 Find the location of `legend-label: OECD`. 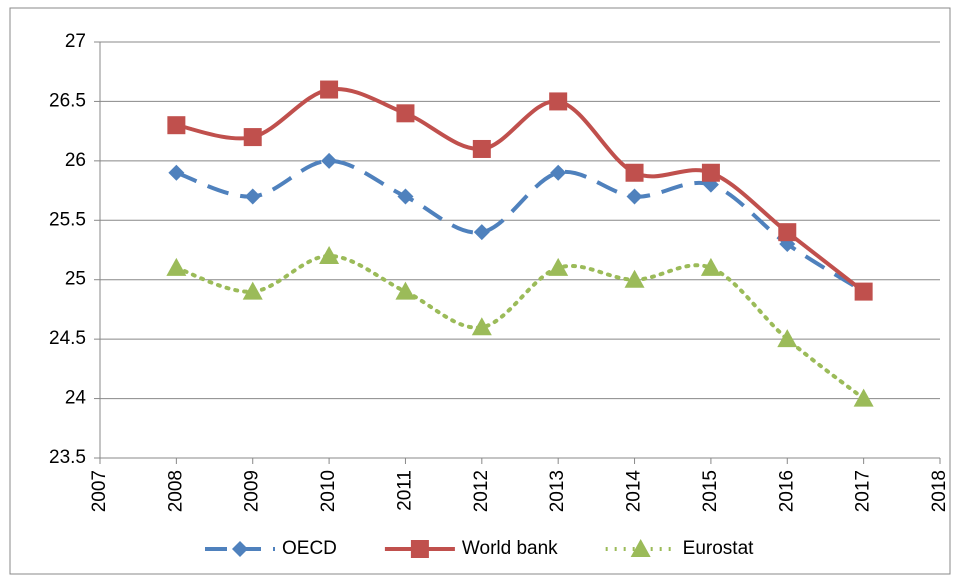

legend-label: OECD is located at coordinates (309, 548).